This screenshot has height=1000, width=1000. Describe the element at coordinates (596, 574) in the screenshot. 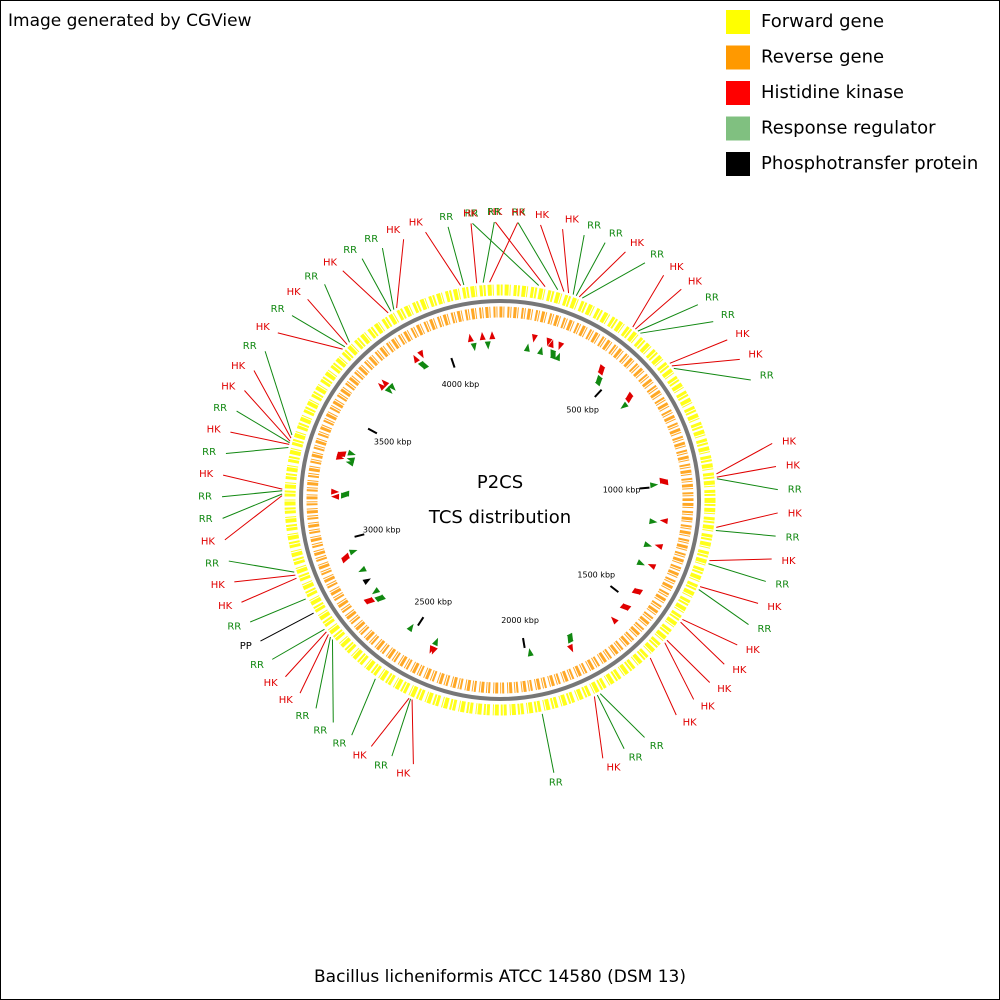

I see `ruler-label: 1500 kbp` at that location.